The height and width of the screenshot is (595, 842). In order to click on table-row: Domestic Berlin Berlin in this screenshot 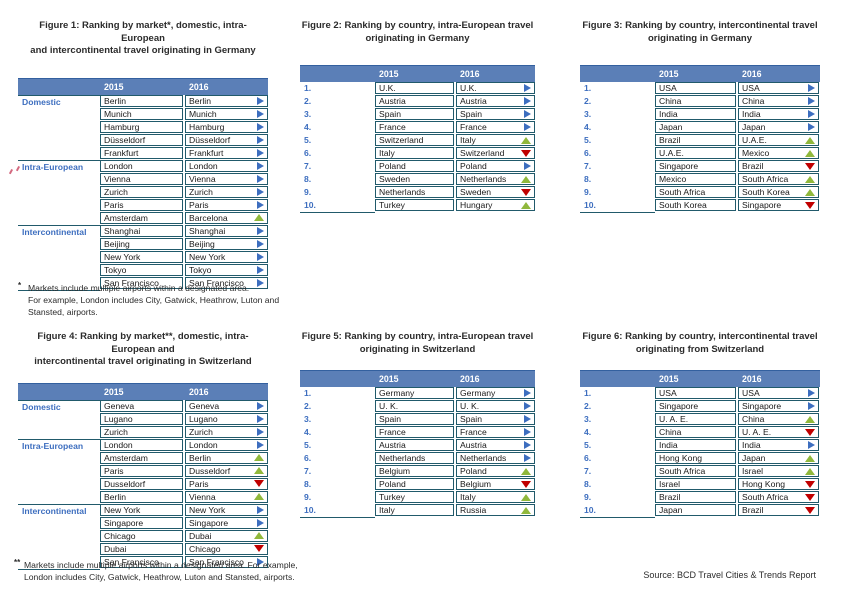, I will do `click(143, 101)`.